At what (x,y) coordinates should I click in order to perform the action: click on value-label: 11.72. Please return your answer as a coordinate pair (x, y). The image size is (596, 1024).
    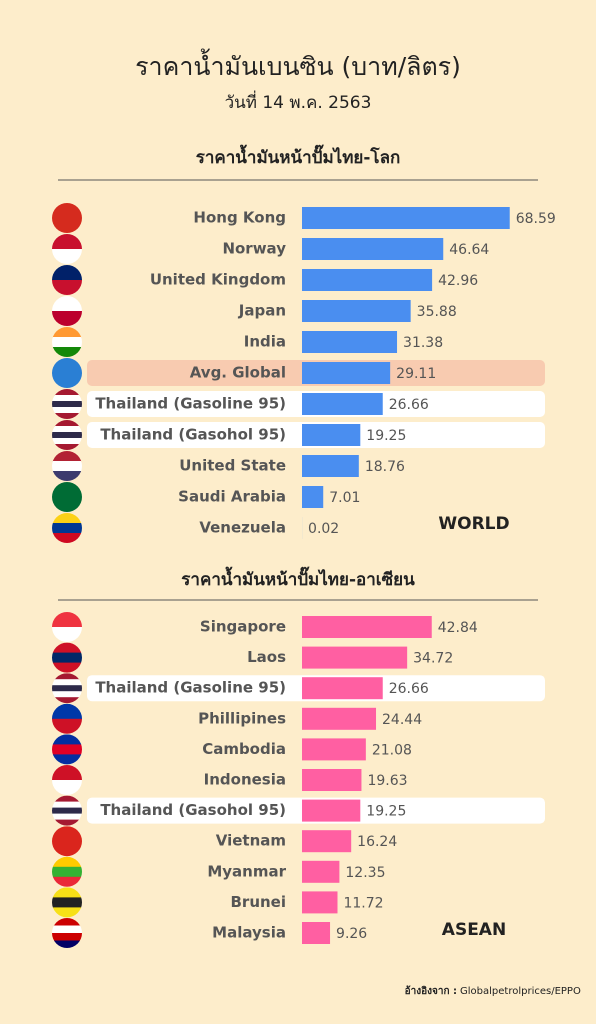
    Looking at the image, I should click on (363, 903).